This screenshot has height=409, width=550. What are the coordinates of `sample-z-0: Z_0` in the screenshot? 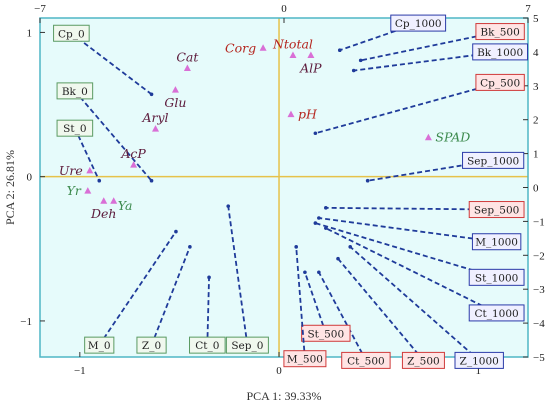 It's located at (164, 299).